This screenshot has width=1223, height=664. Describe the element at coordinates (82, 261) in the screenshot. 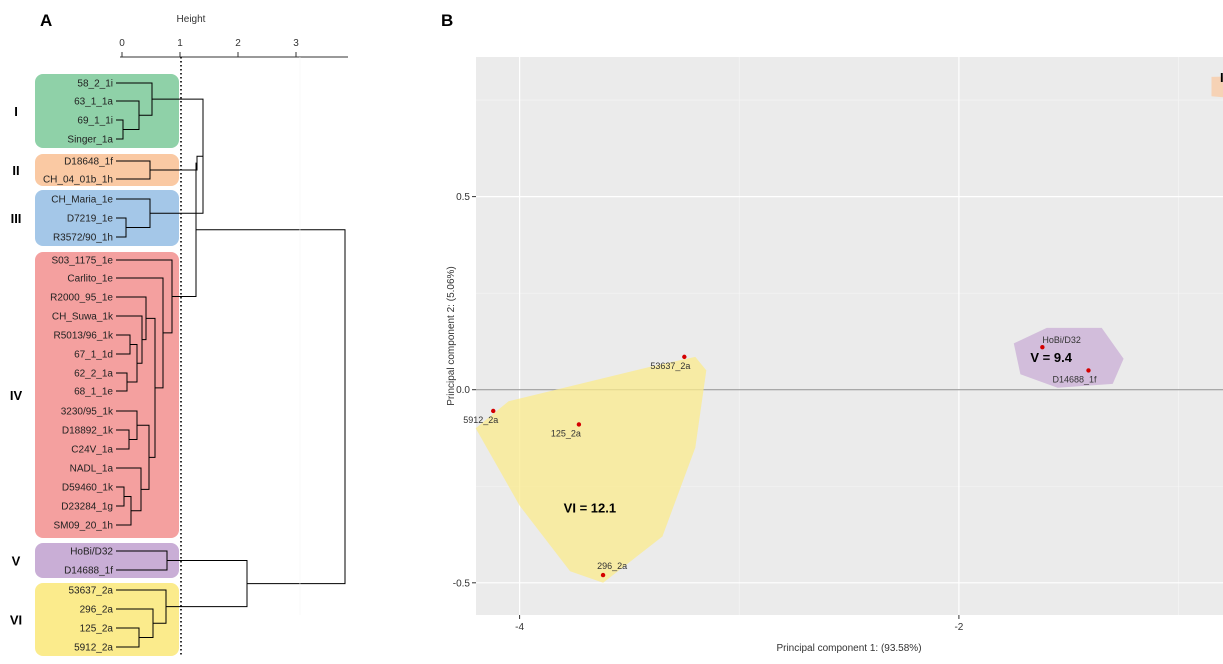

I see `leaf-label: S03_1175_1e` at that location.